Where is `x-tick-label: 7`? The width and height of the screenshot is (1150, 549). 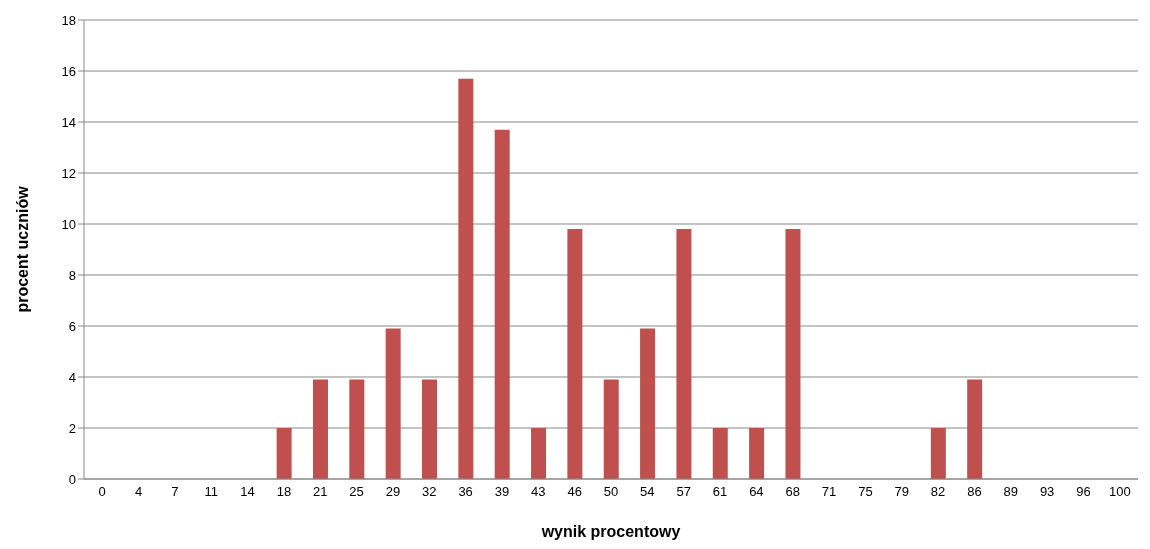 x-tick-label: 7 is located at coordinates (175, 492).